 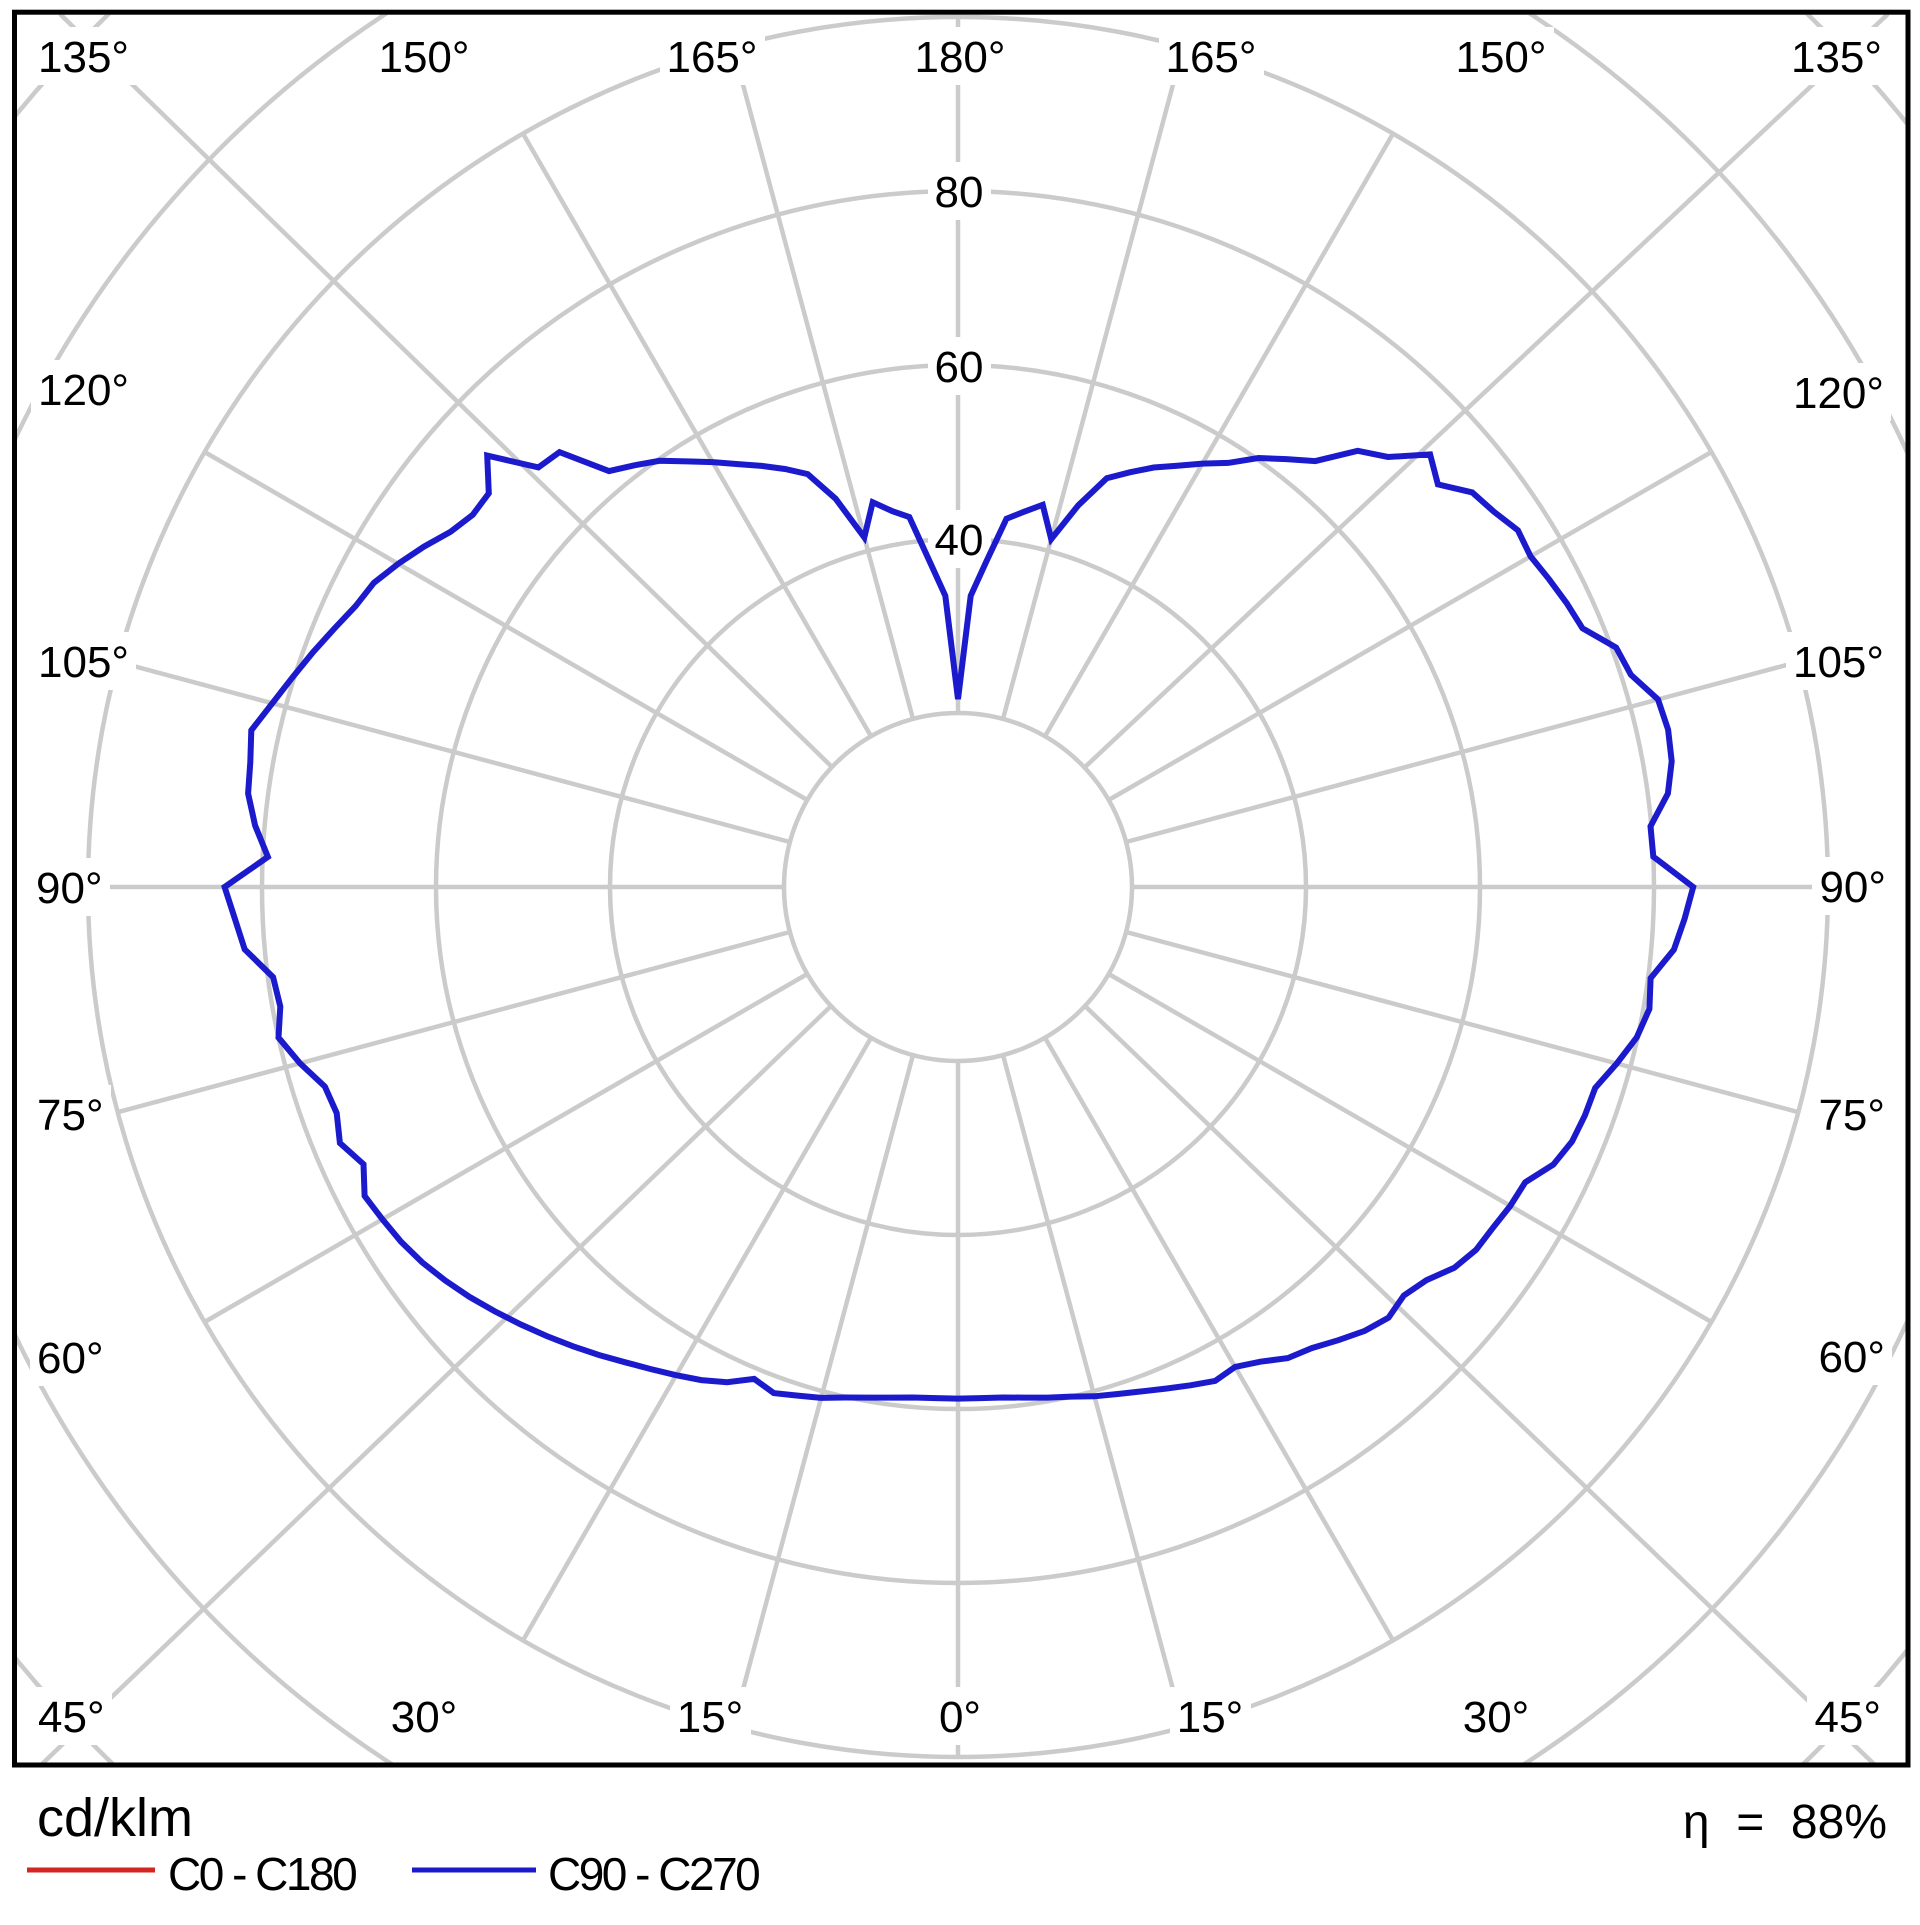 I want to click on svg-text: 80, so click(x=959, y=192).